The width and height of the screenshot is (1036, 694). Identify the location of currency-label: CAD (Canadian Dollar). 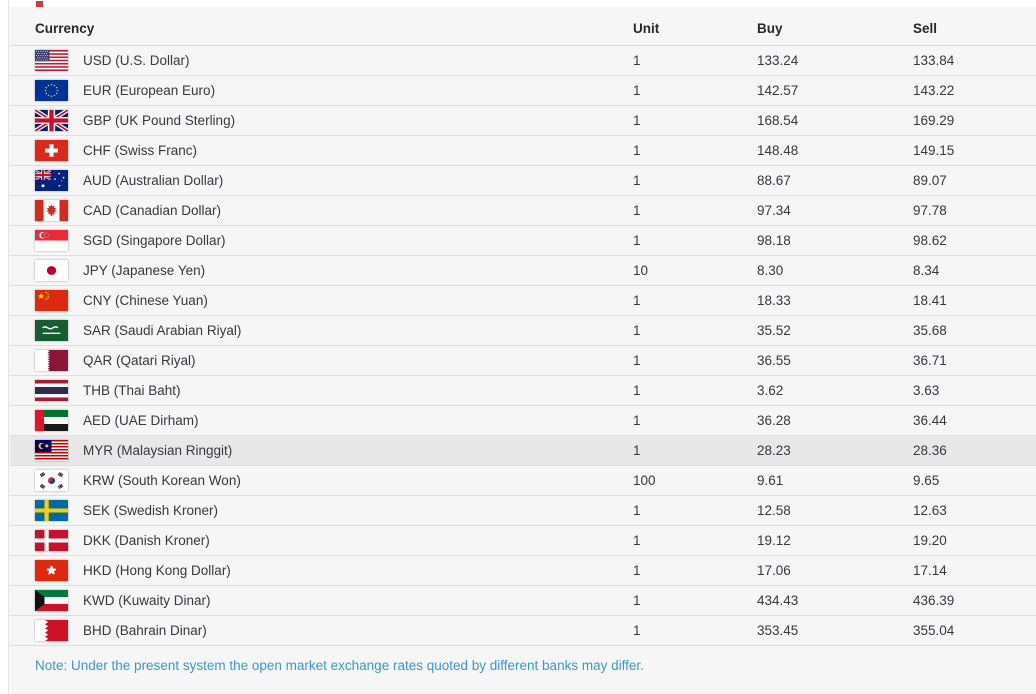
(152, 210).